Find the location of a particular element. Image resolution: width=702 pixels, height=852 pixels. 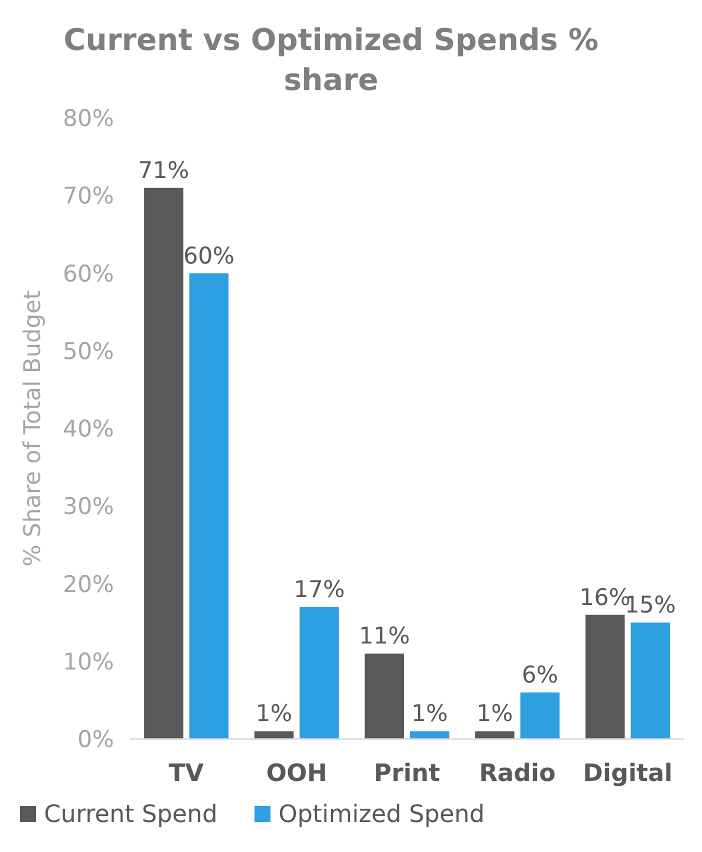

data-label: 6% is located at coordinates (540, 675).